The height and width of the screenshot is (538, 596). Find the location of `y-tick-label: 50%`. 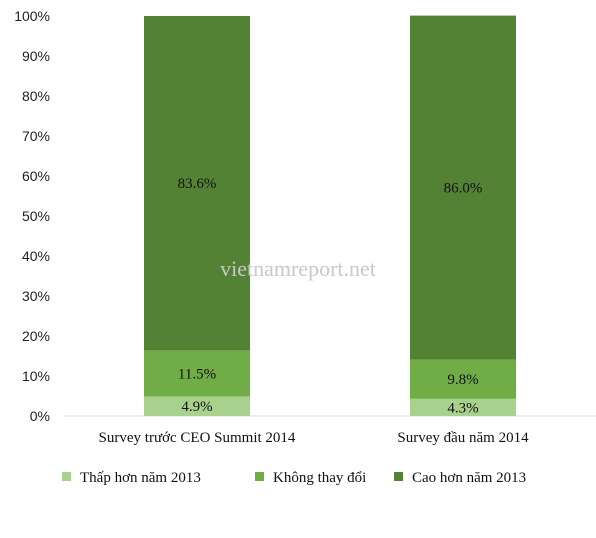

y-tick-label: 50% is located at coordinates (36, 216).